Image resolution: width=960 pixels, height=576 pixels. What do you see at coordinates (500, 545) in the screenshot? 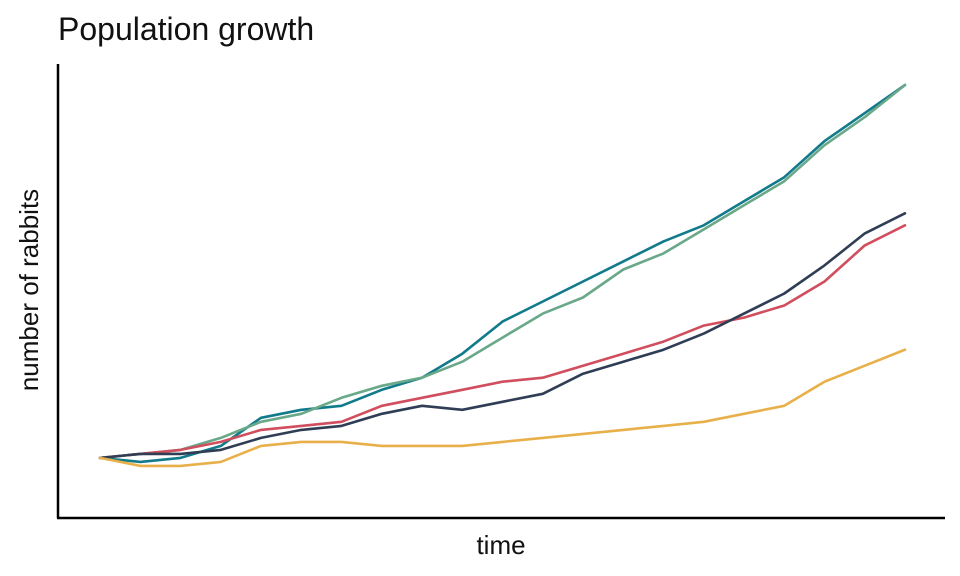
I see `x-axis-label: time` at bounding box center [500, 545].